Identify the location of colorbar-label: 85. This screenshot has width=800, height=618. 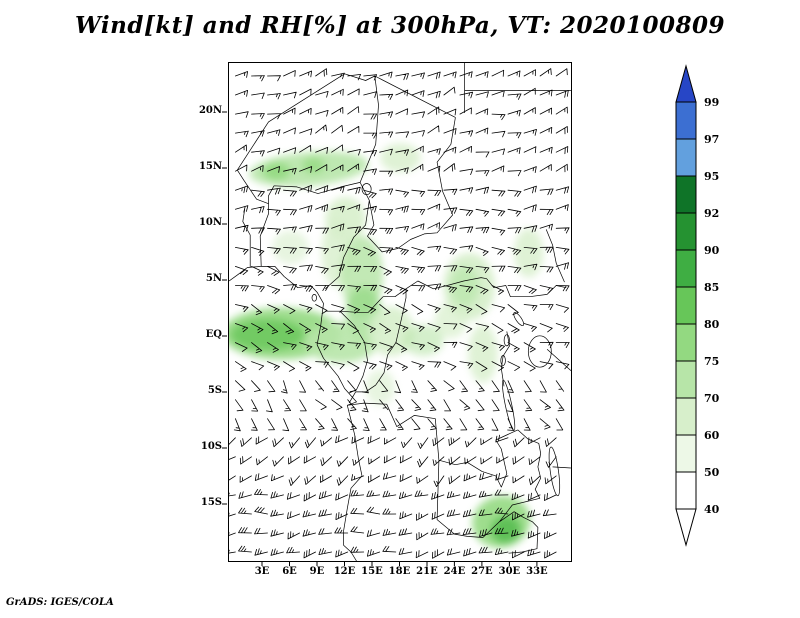
(711, 287).